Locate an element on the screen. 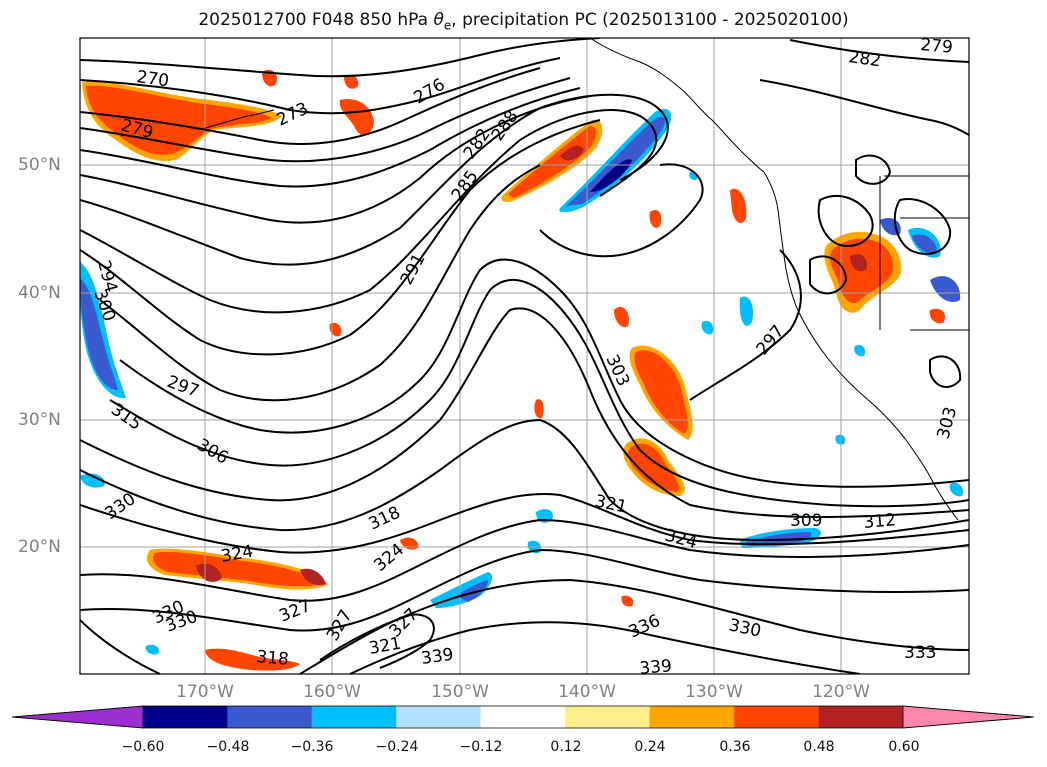  colorbar-tick: −0.60 is located at coordinates (143, 747).